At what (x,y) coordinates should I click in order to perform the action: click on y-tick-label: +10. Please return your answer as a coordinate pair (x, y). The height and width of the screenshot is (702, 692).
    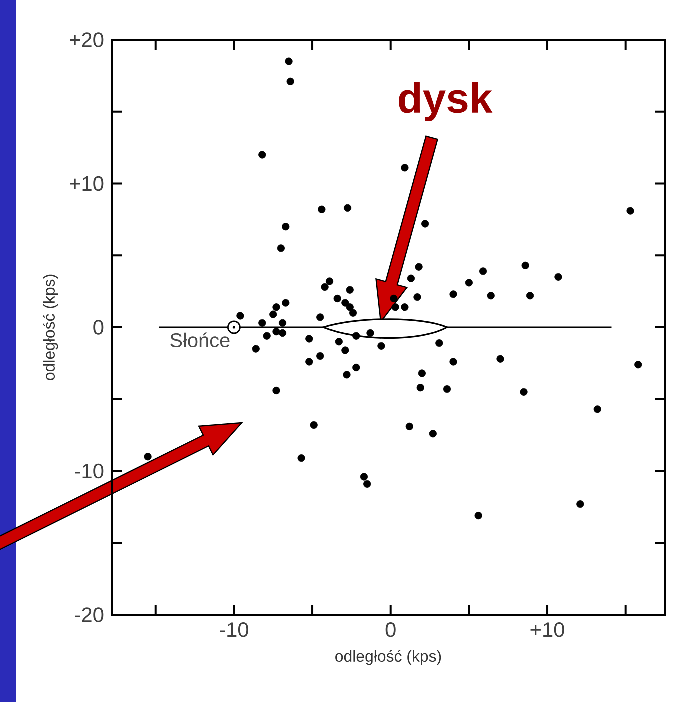
    Looking at the image, I should click on (87, 184).